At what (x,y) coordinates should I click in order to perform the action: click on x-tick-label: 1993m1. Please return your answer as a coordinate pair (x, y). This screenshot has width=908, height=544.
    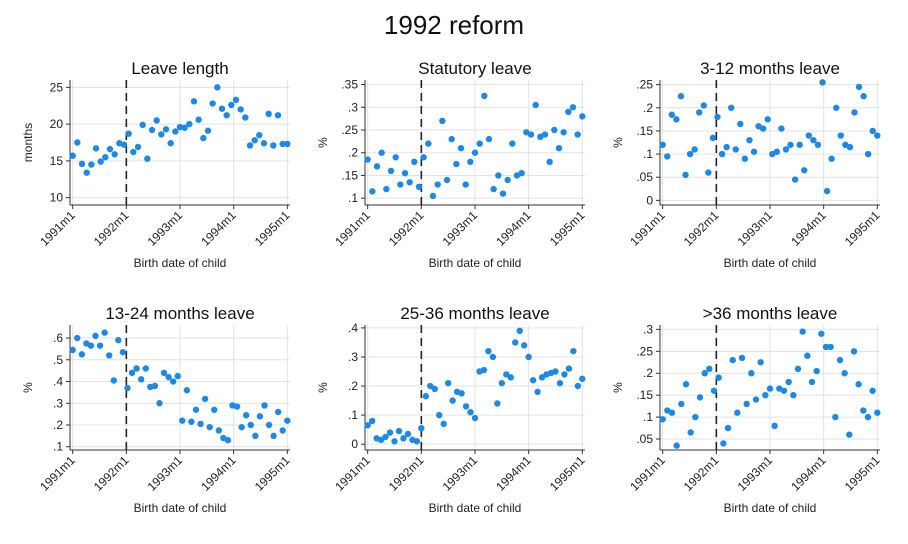
    Looking at the image, I should click on (460, 473).